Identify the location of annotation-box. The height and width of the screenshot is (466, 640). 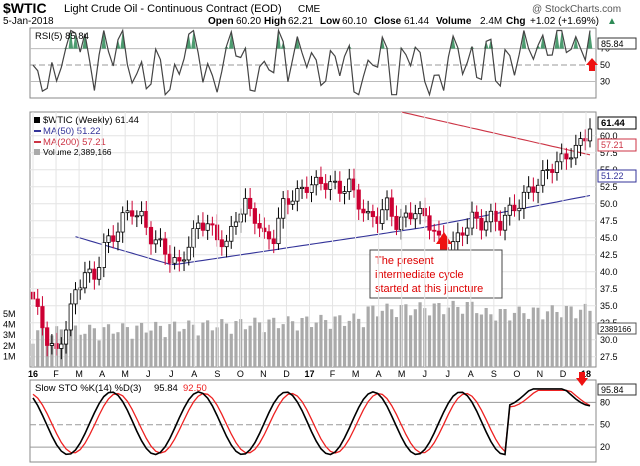
(436, 274).